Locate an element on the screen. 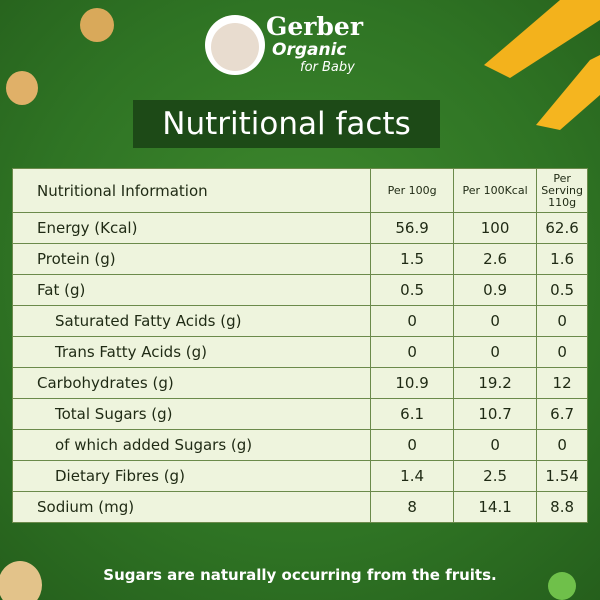  value-cell: 8.8 is located at coordinates (562, 507).